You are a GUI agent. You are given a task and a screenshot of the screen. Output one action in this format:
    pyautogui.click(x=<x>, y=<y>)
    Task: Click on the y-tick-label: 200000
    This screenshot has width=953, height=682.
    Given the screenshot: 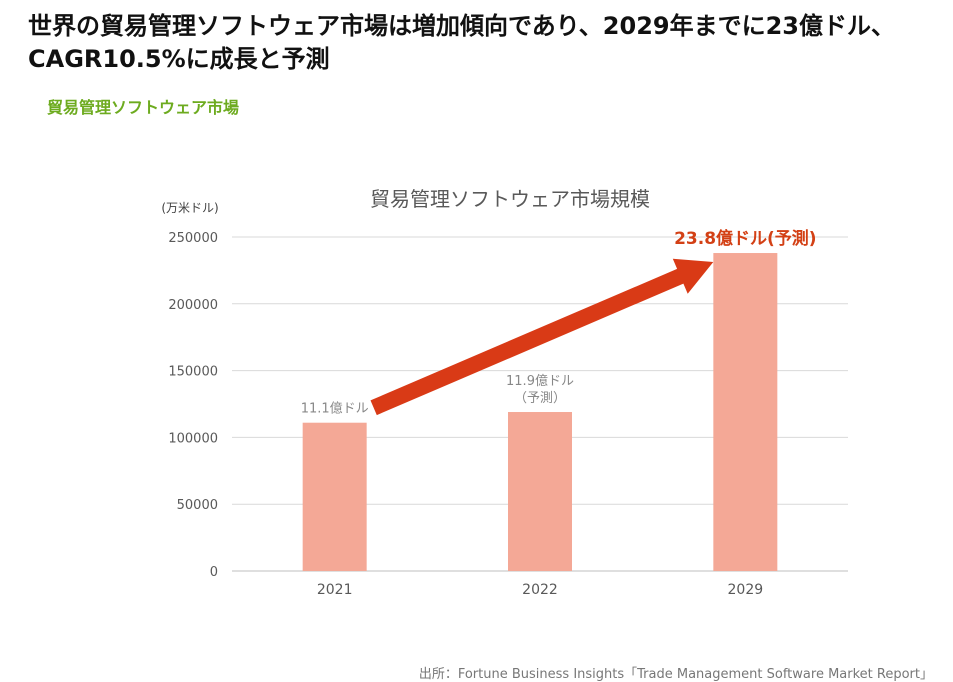 What is the action you would take?
    pyautogui.click(x=193, y=305)
    